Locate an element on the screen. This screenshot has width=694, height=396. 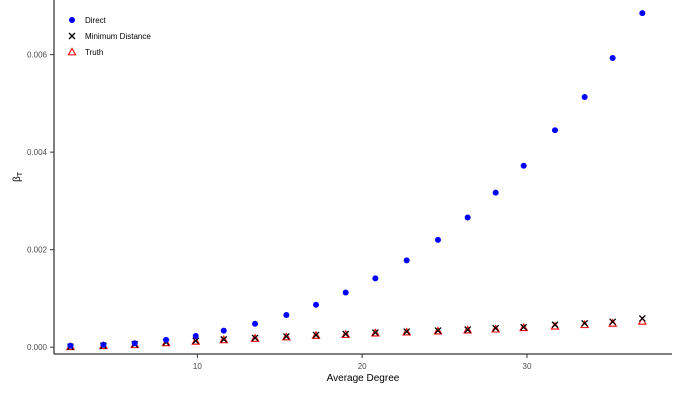
legend-label: Minimum Distance is located at coordinates (118, 36).